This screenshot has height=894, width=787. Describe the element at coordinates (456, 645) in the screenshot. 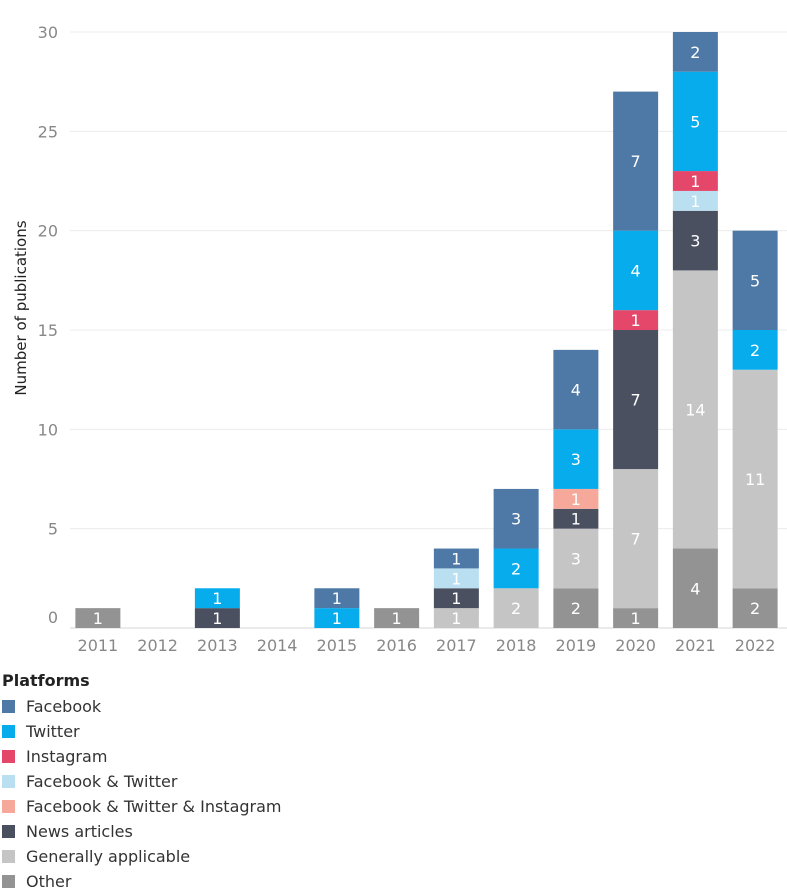

I see `x-tick-label: 2017` at that location.